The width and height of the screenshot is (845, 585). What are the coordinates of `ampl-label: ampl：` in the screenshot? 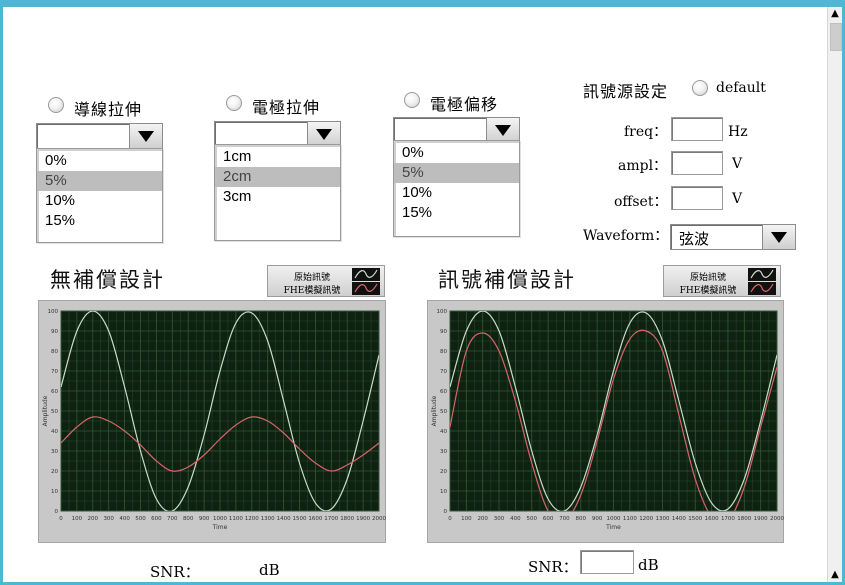 It's located at (643, 166).